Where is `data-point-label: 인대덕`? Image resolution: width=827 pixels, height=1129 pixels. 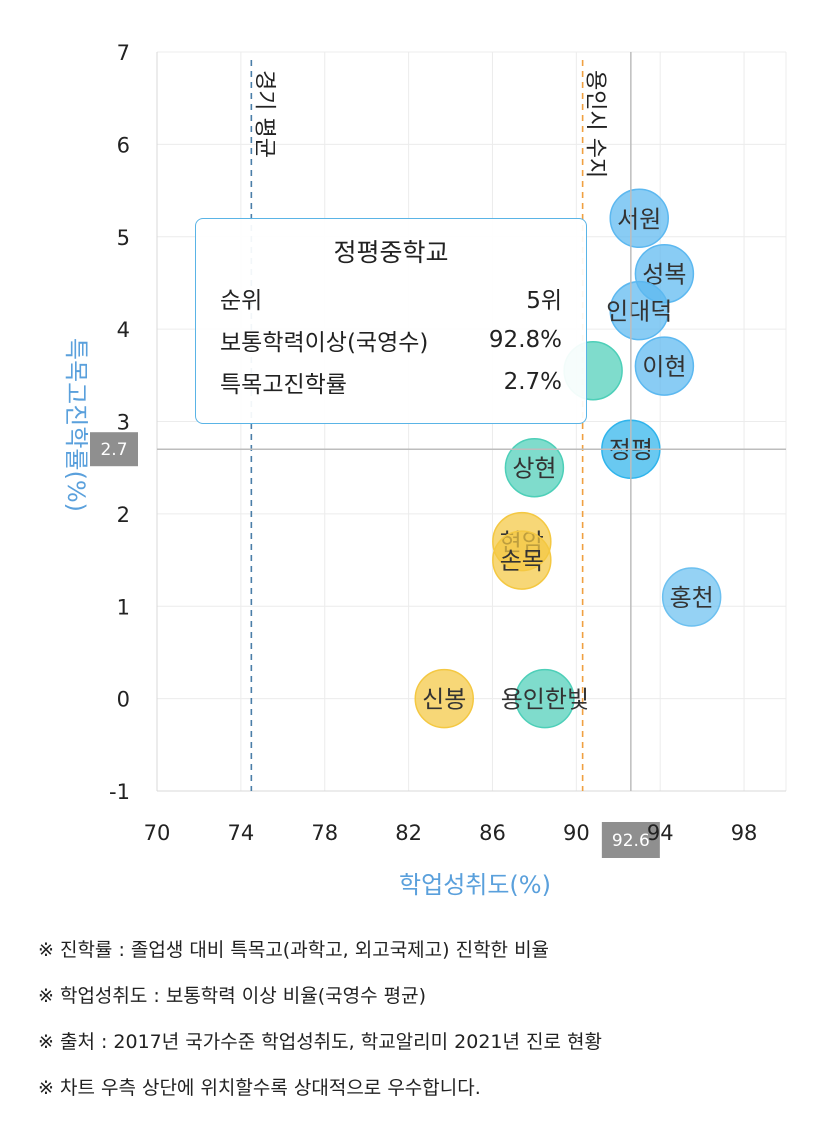 data-point-label: 인대덕 is located at coordinates (639, 312).